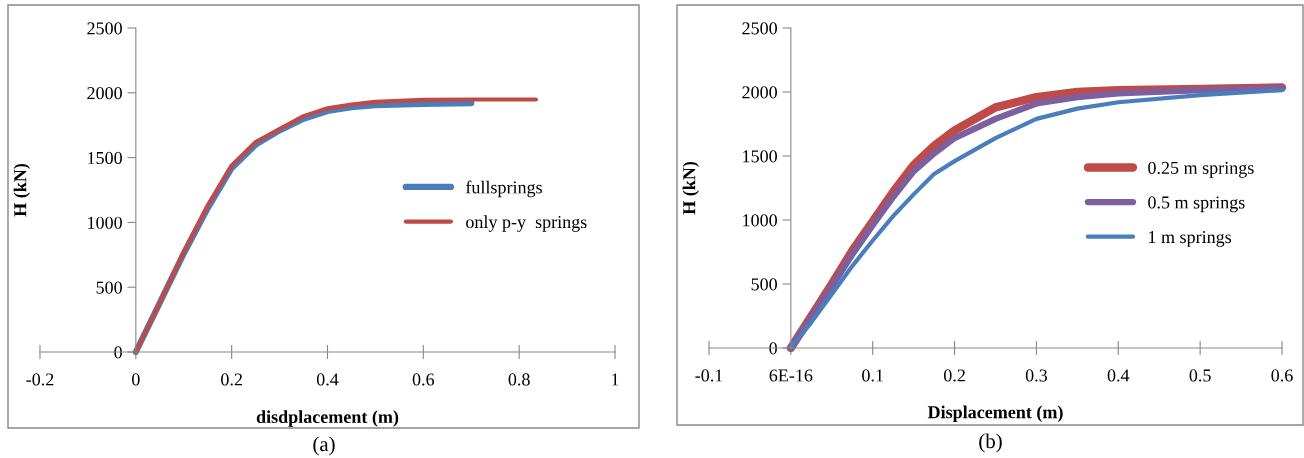 This screenshot has height=458, width=1304. I want to click on x-axis-title: disdplacement (m), so click(327, 418).